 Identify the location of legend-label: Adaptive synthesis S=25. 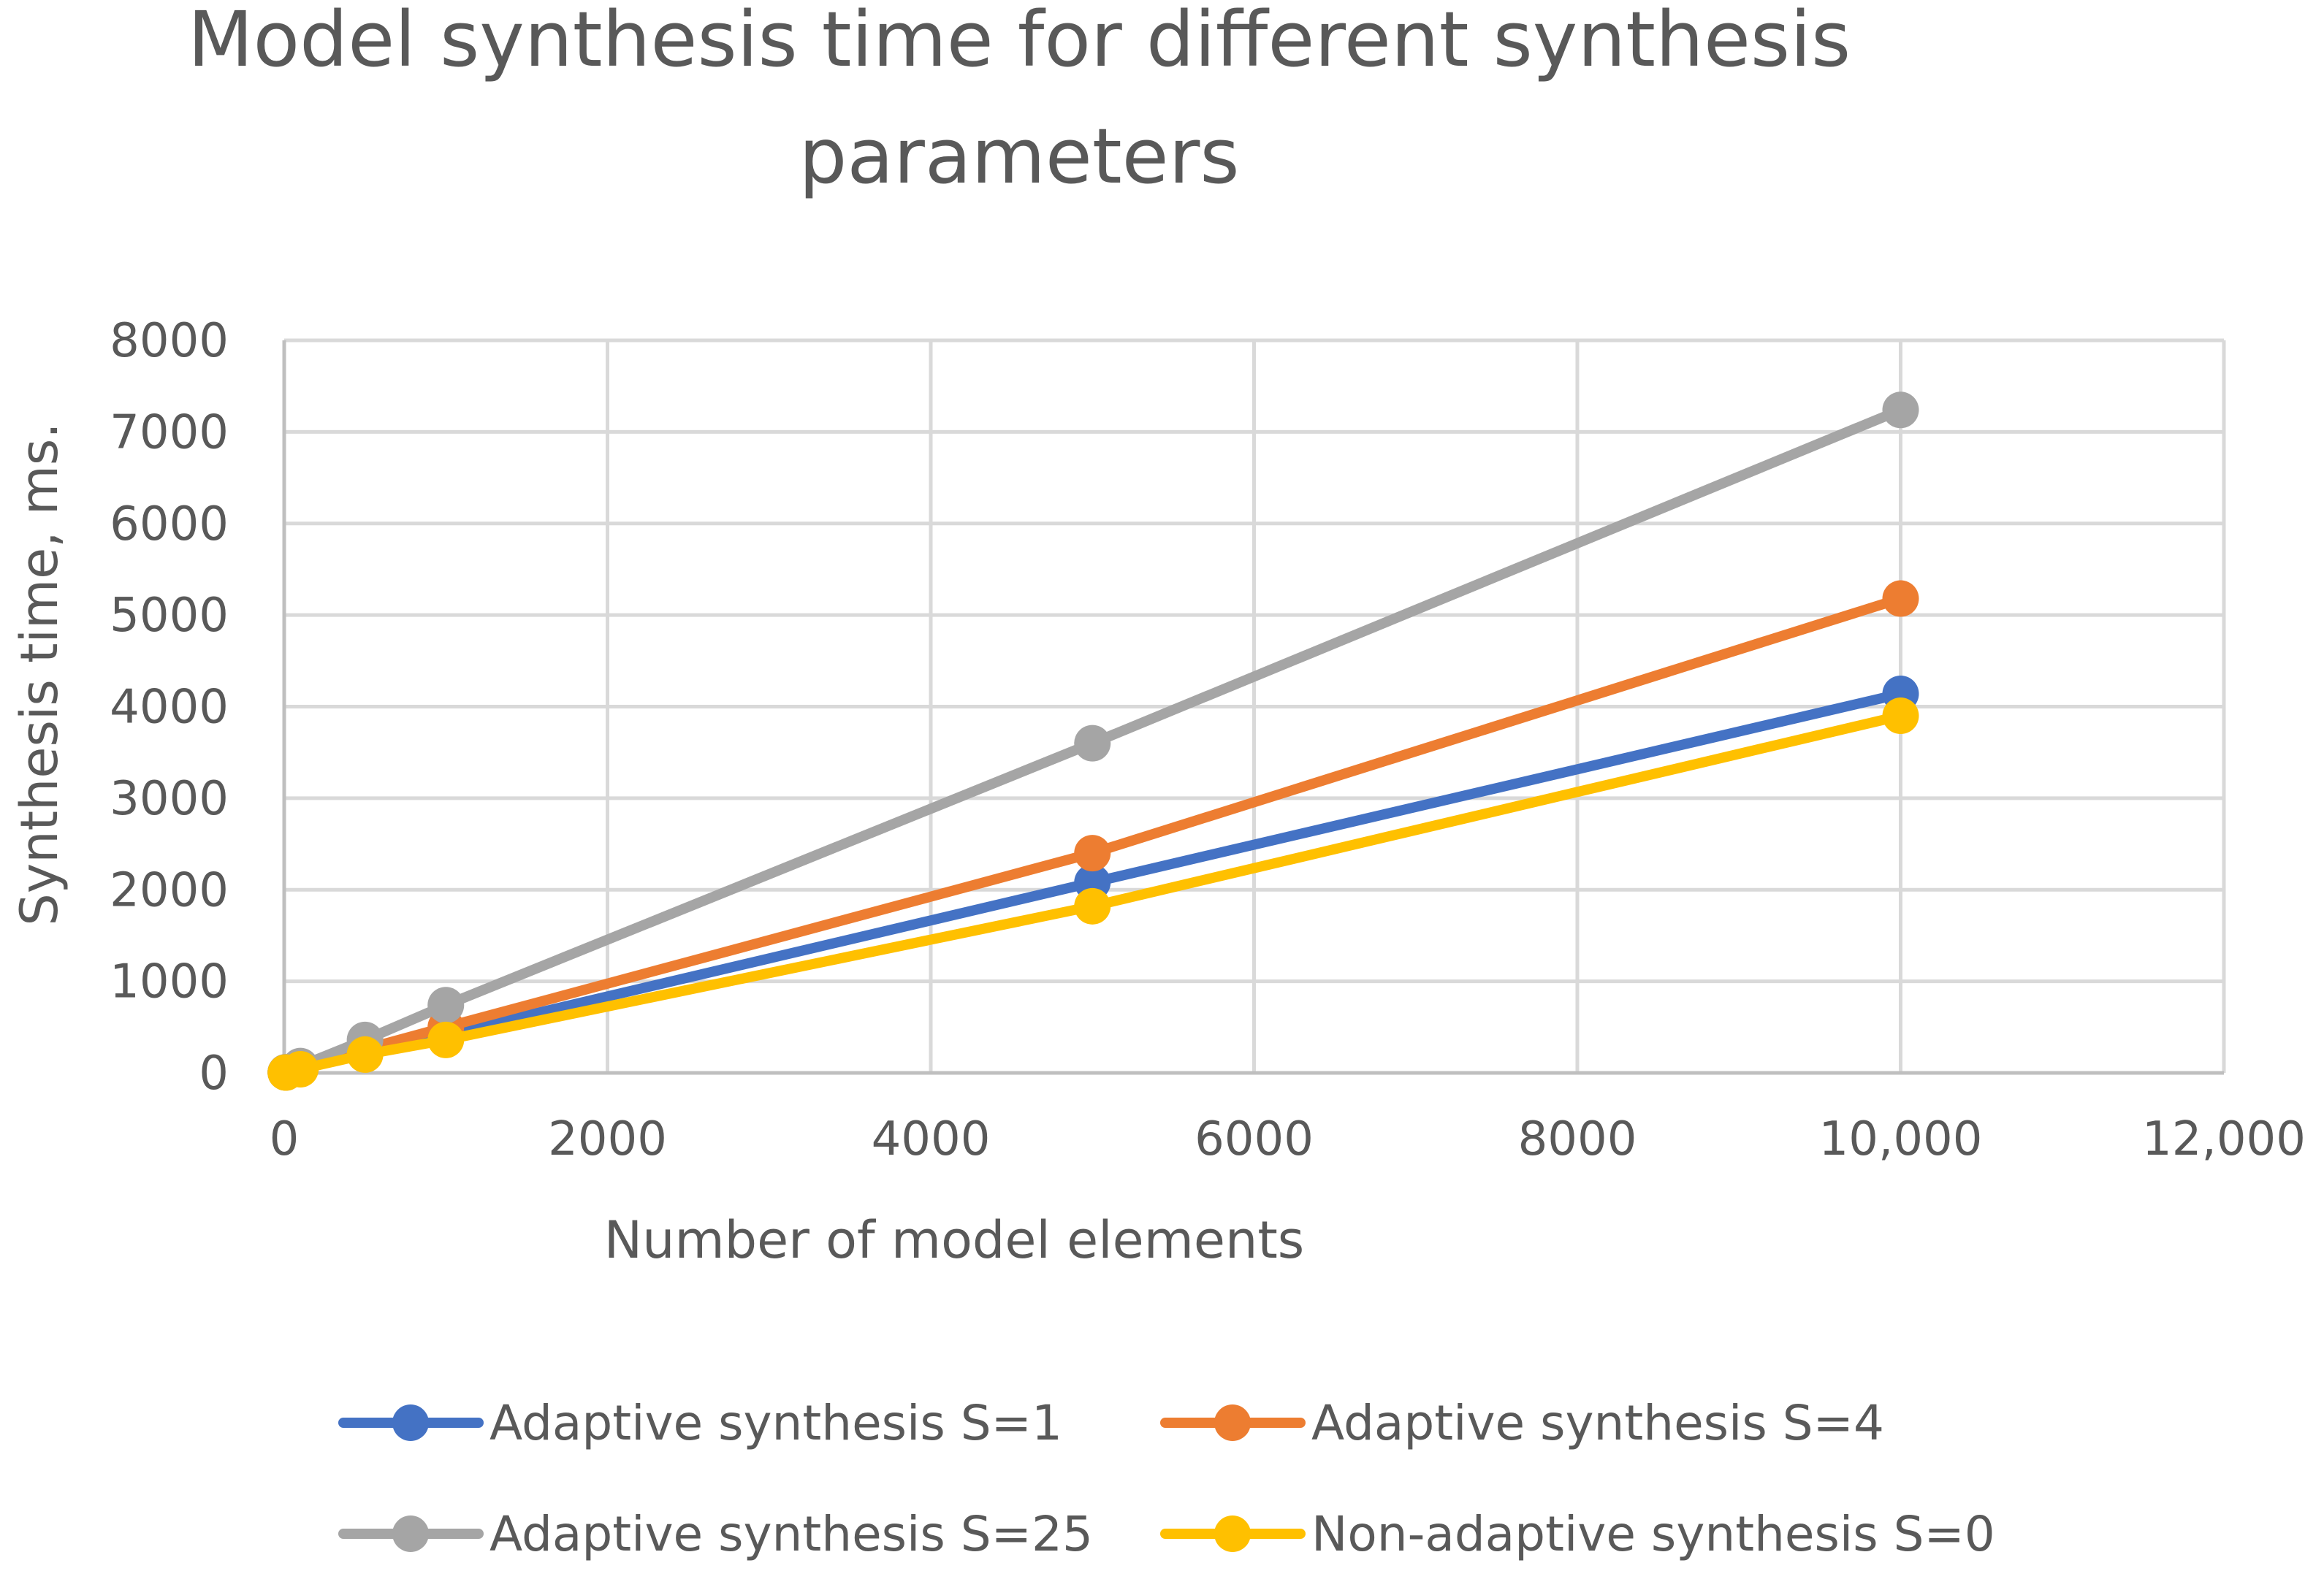
(791, 1534).